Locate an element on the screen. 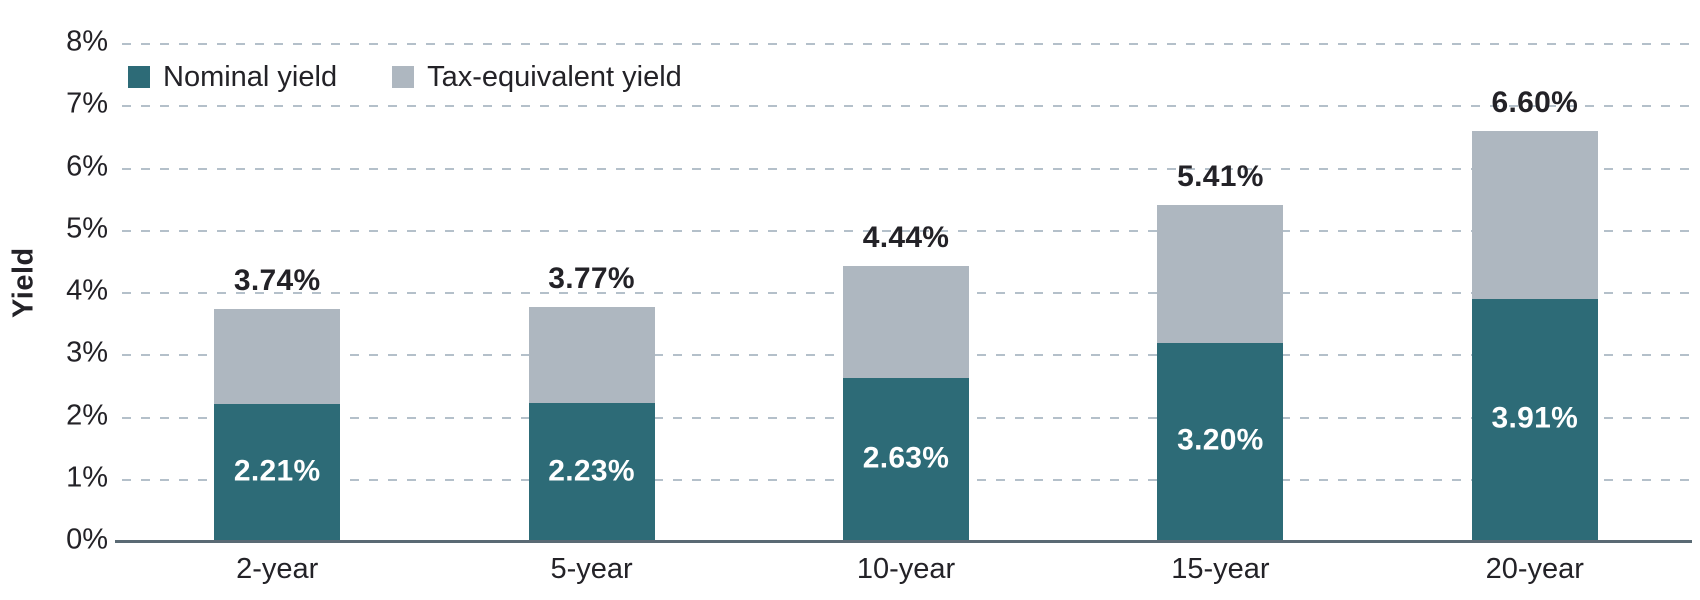 The height and width of the screenshot is (600, 1700). nominal-segment-20-year: 3.91% is located at coordinates (1534, 420).